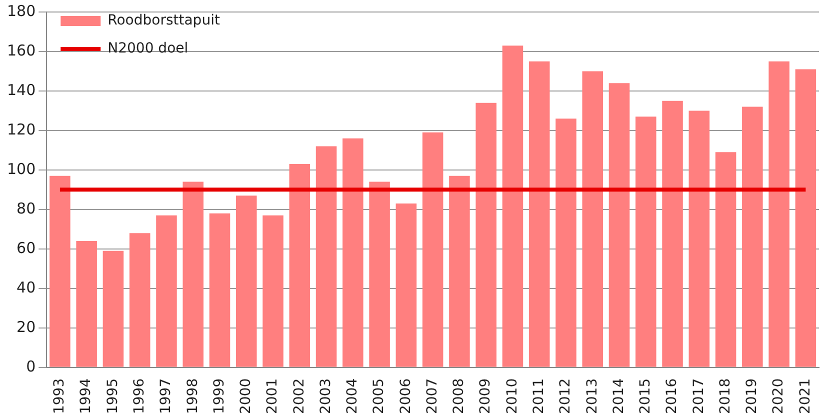  What do you see at coordinates (164, 20) in the screenshot?
I see `legend-label: Roodborsttapuit` at bounding box center [164, 20].